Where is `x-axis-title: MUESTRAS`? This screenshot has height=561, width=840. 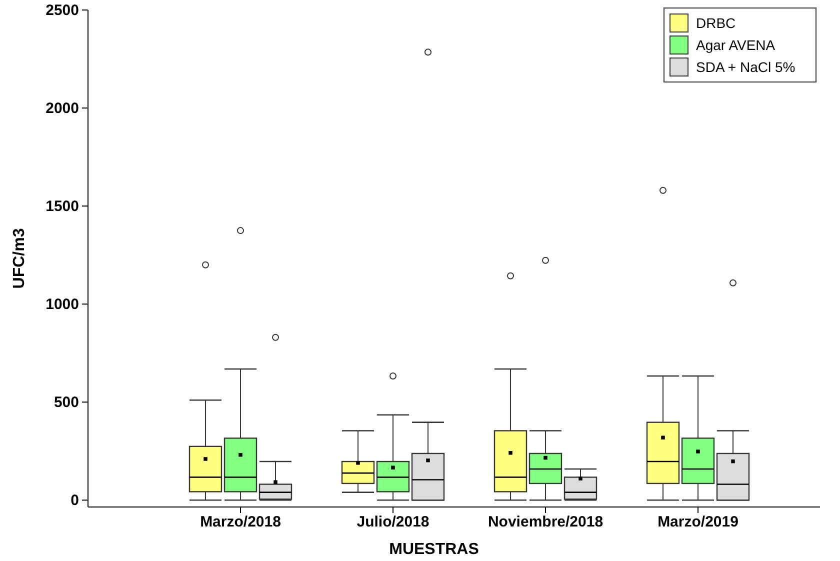
x-axis-title: MUESTRAS is located at coordinates (434, 549).